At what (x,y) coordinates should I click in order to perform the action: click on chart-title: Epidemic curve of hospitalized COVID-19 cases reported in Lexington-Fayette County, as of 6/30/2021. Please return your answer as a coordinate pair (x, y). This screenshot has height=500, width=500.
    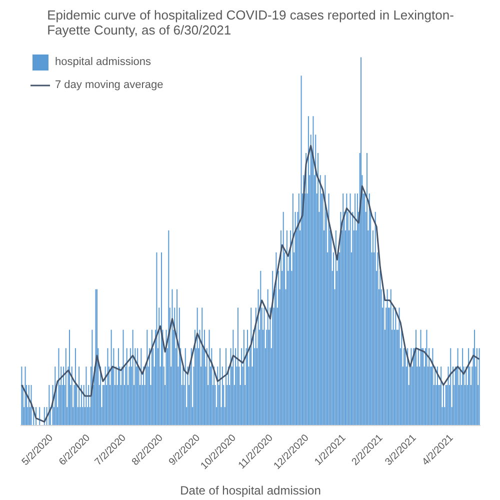
    Looking at the image, I should click on (250, 23).